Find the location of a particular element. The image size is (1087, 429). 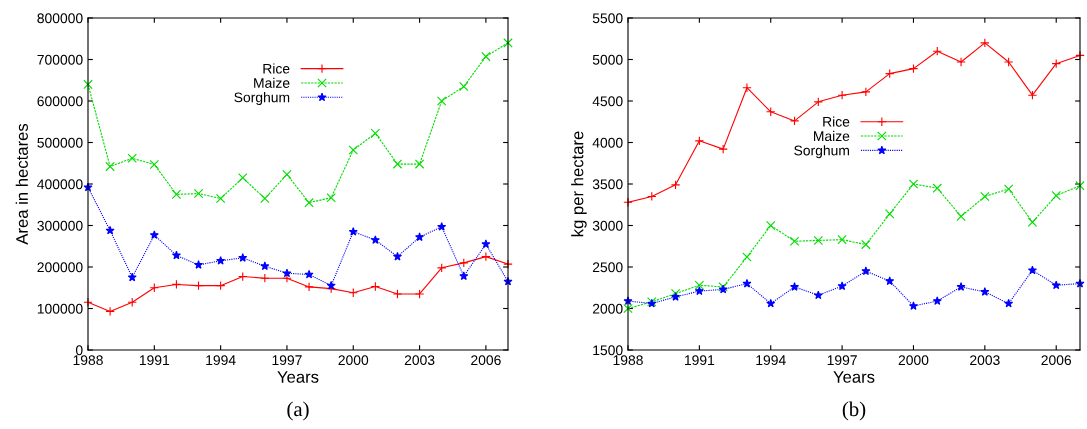

y-tick-label: 3500 is located at coordinates (607, 184).